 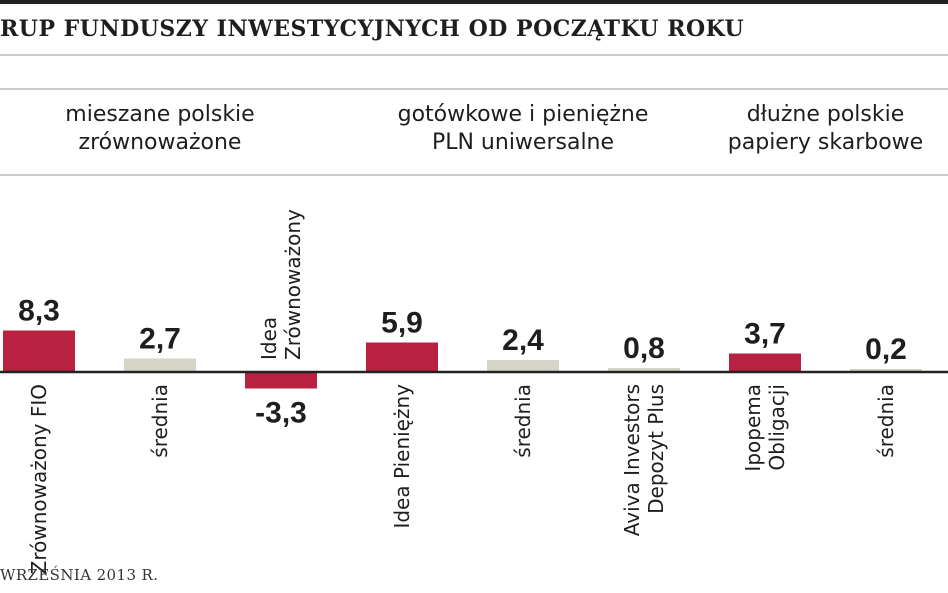 I want to click on category-label: Zrównoważony FIO, so click(x=39, y=479).